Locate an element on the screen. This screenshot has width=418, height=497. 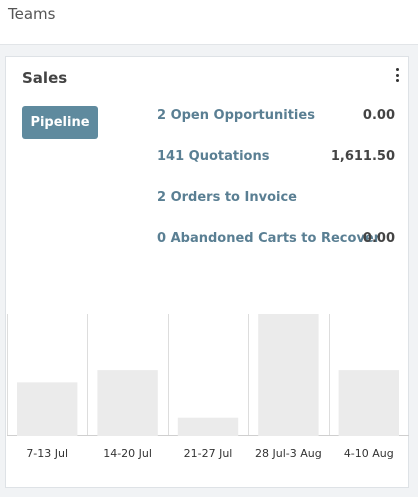
open-opportunities-link: 2 Open Opportunities is located at coordinates (236, 115).